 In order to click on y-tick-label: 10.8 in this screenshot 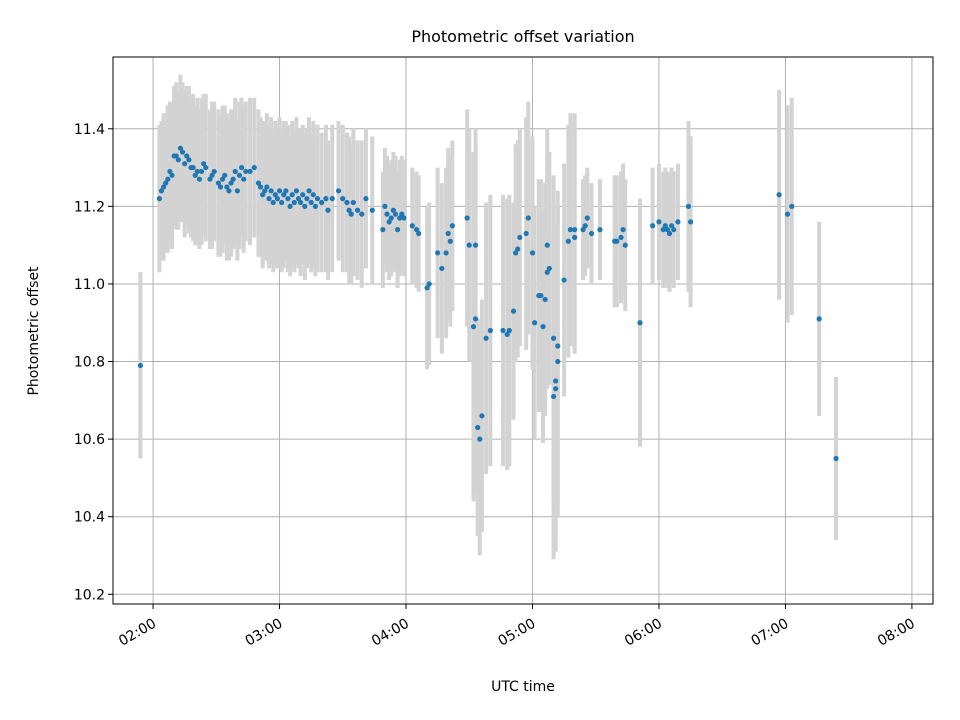, I will do `click(89, 363)`.